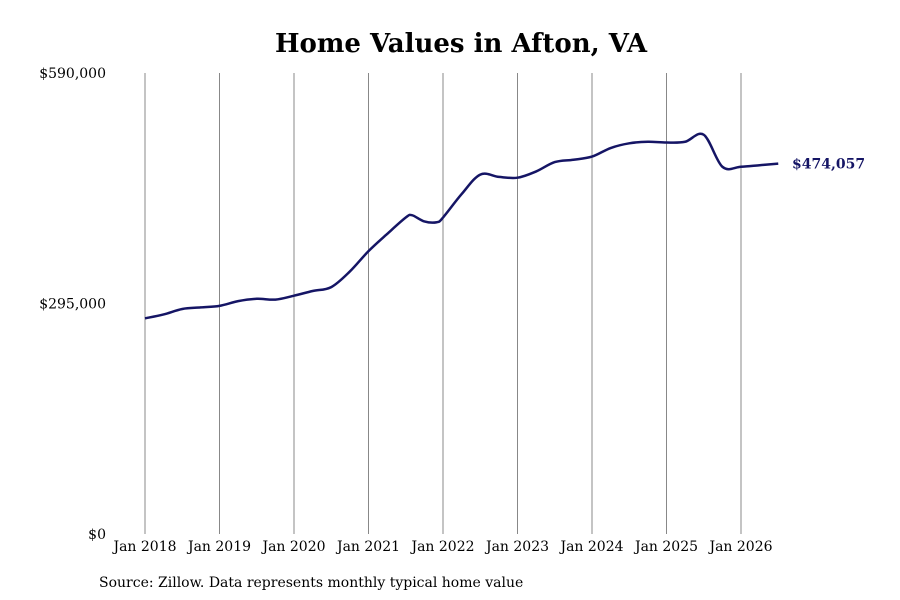  I want to click on x-tick-label: Jan 2019, so click(218, 547).